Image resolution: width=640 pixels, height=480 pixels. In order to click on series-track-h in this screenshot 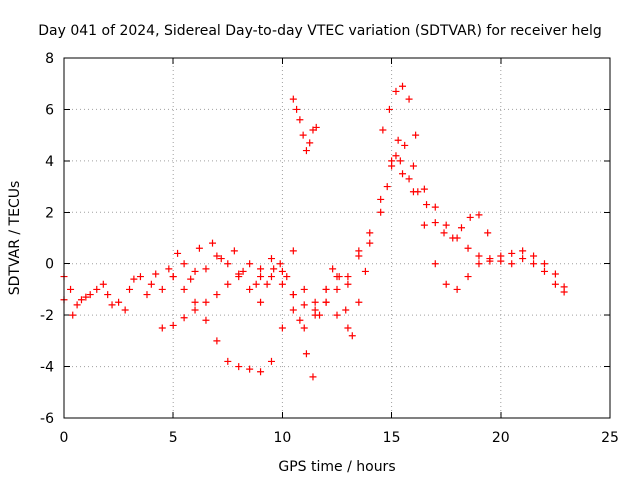, I will do `click(444, 199)`.